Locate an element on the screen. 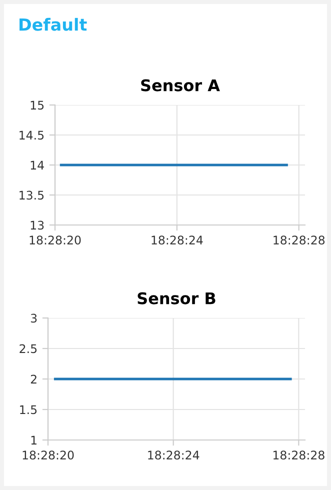  y-tick-label: 1.5 is located at coordinates (28, 409).